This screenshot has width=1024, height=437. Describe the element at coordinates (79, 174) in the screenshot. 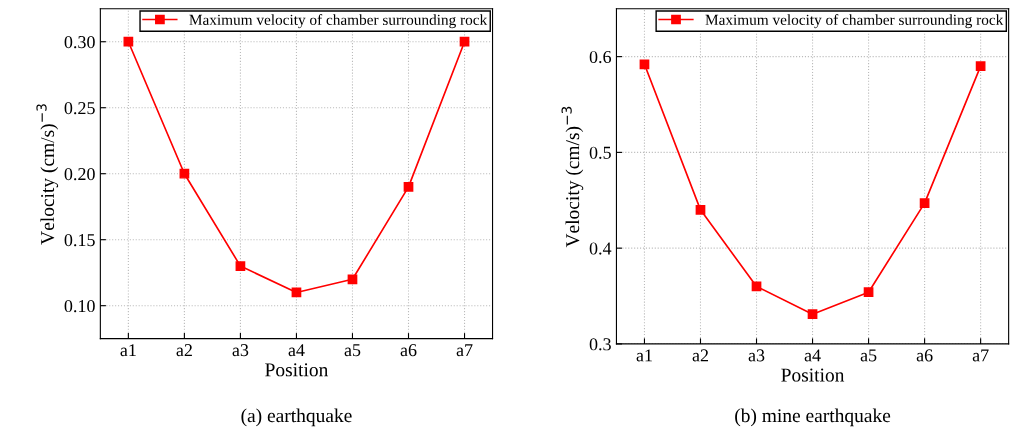

I see `y-tick-label: 0.20` at that location.